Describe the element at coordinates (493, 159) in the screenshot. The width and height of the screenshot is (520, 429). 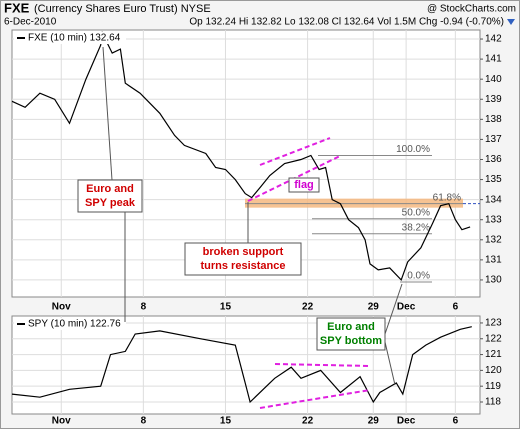
I see `y-tick-label: 136` at that location.